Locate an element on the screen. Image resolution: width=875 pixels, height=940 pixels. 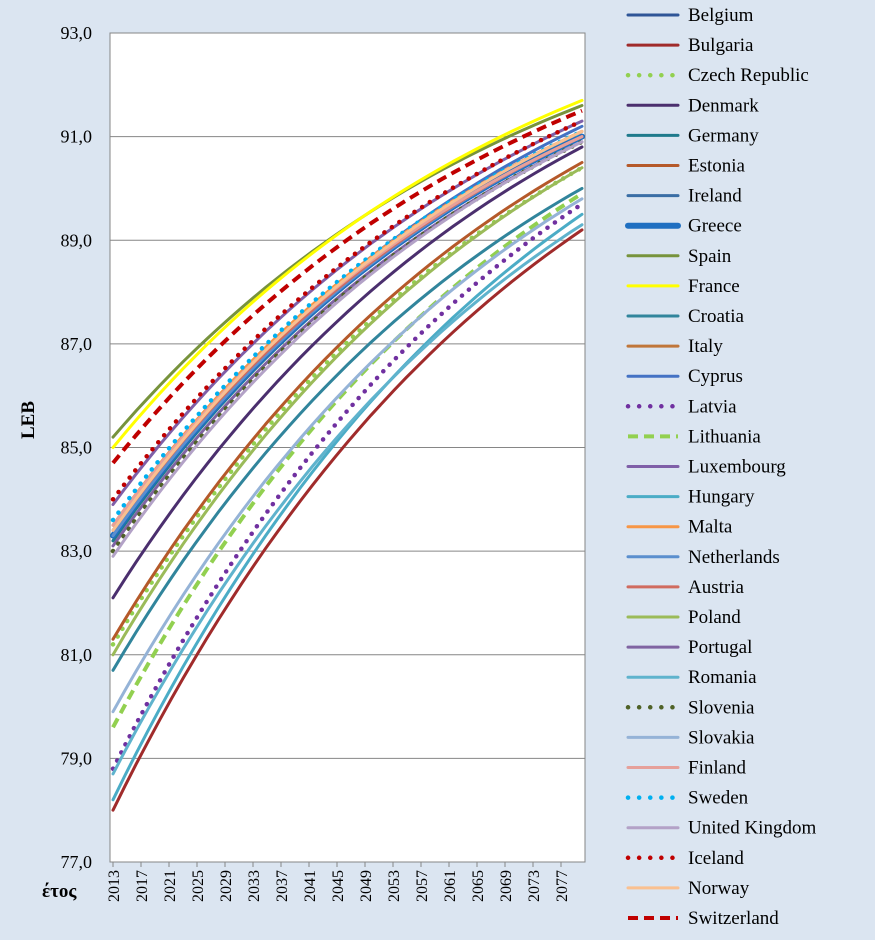
legend-label: Romania is located at coordinates (722, 677).